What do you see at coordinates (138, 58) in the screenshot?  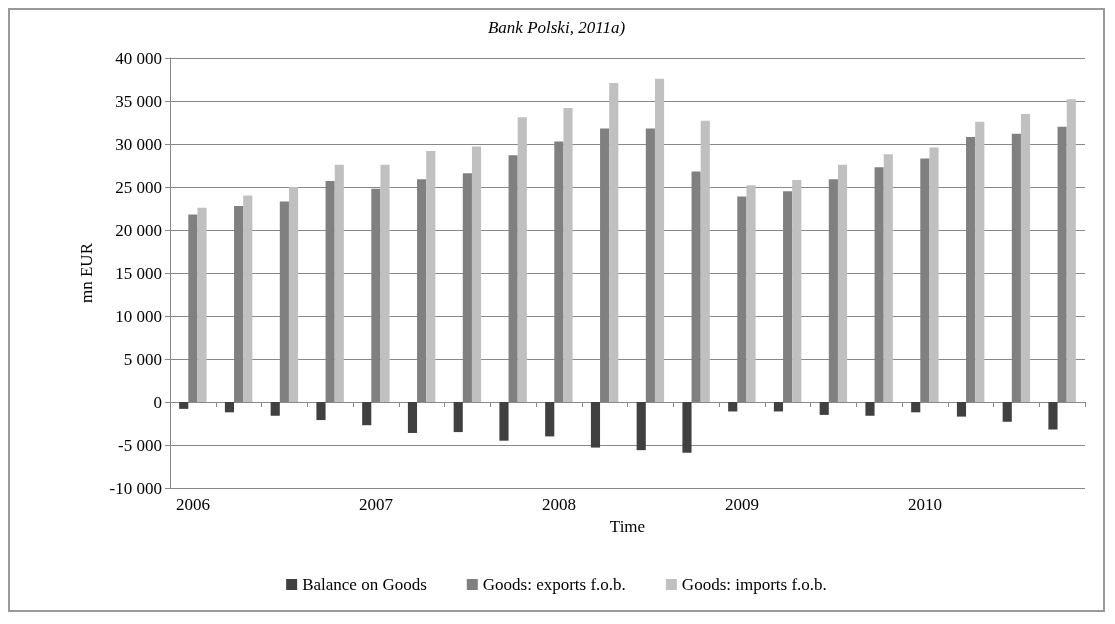 I see `y-tick-label: 40 000` at bounding box center [138, 58].